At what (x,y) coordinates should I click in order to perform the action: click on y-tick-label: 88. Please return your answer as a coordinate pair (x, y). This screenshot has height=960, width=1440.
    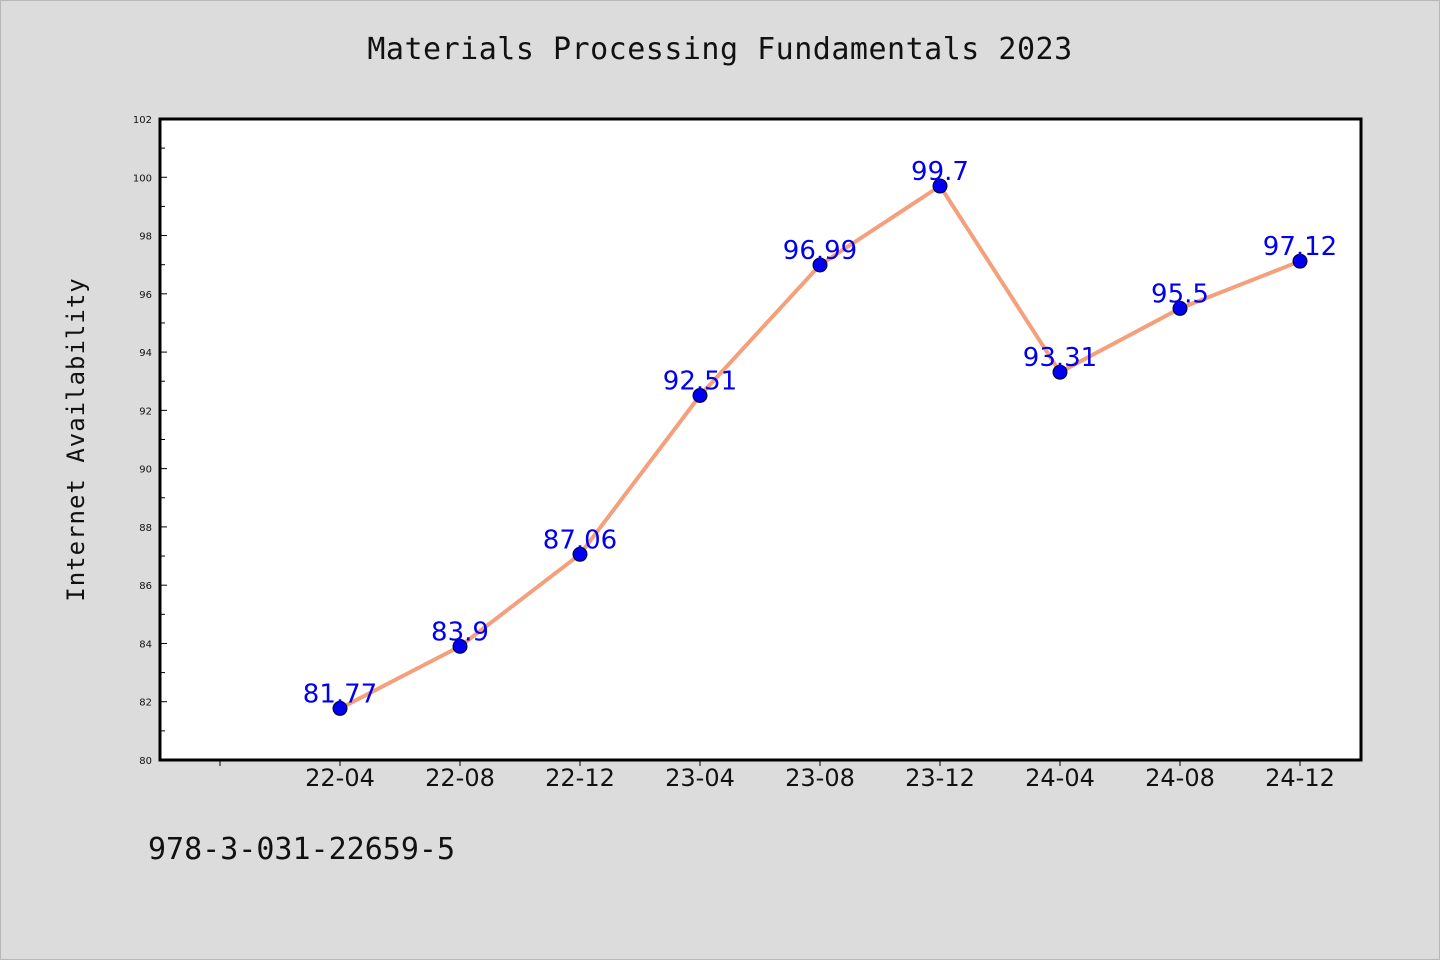
    Looking at the image, I should click on (145, 528).